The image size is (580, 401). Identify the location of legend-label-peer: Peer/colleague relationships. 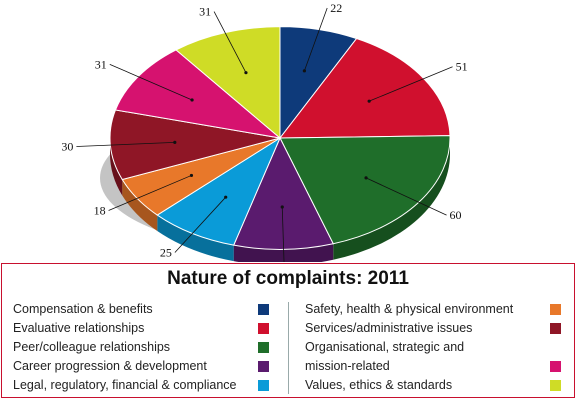
(92, 347).